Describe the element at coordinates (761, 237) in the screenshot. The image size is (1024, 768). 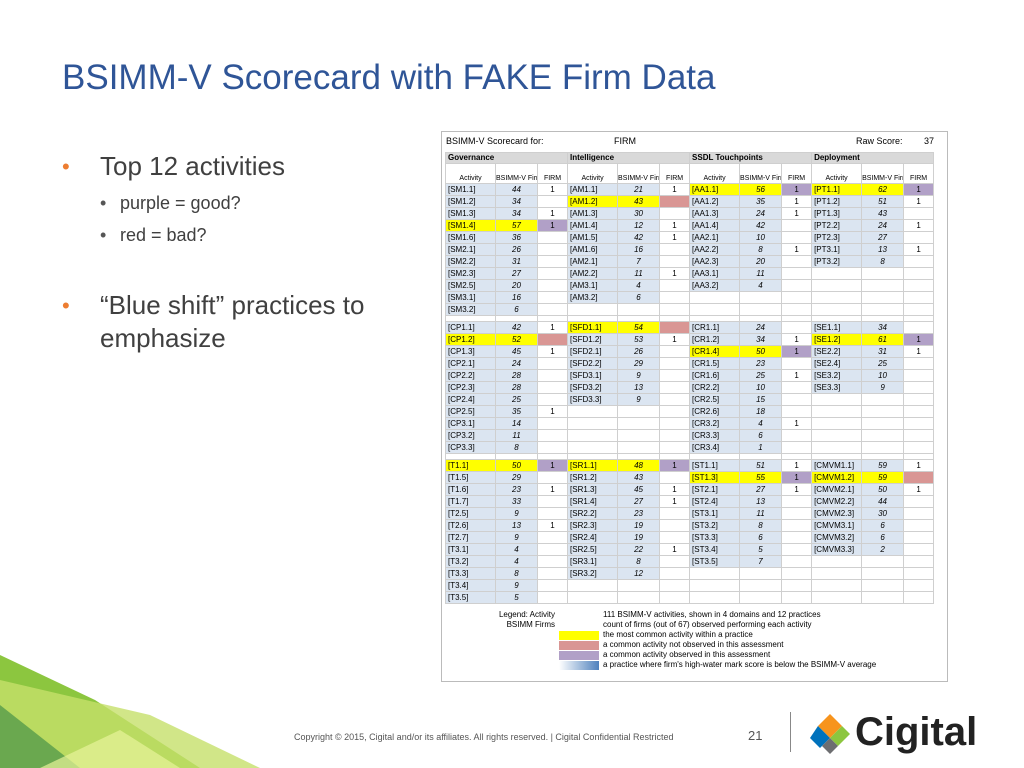
I see `firms-count-cell: 10` at that location.